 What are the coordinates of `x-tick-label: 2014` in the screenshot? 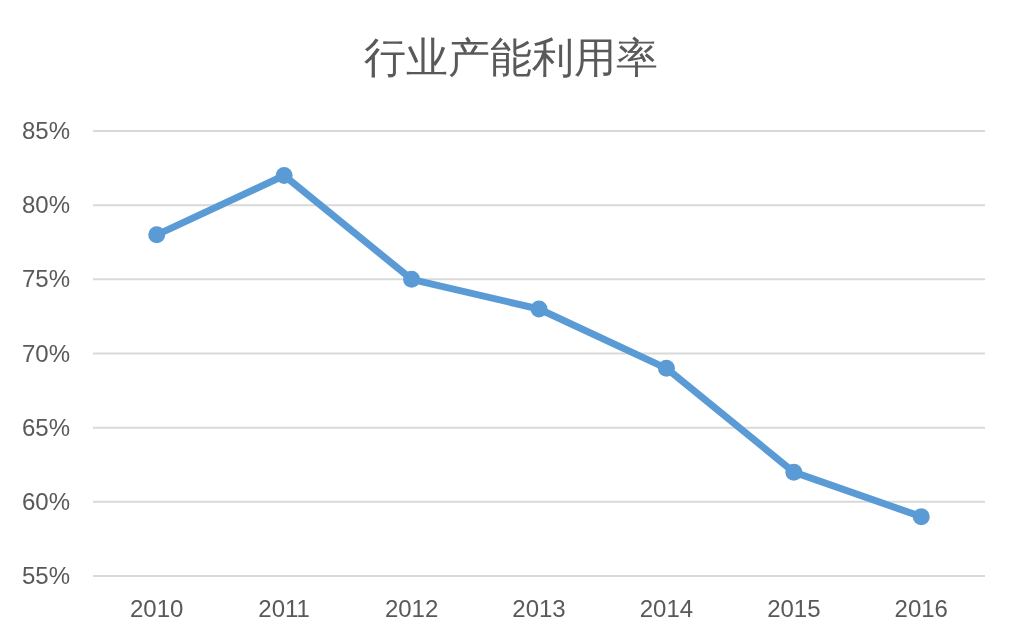 It's located at (666, 608).